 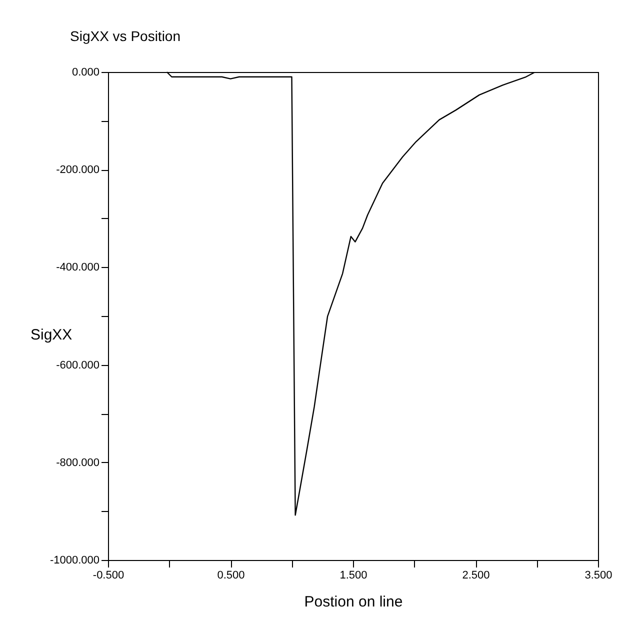 What do you see at coordinates (78, 268) in the screenshot?
I see `y-tick-label: -400.000` at bounding box center [78, 268].